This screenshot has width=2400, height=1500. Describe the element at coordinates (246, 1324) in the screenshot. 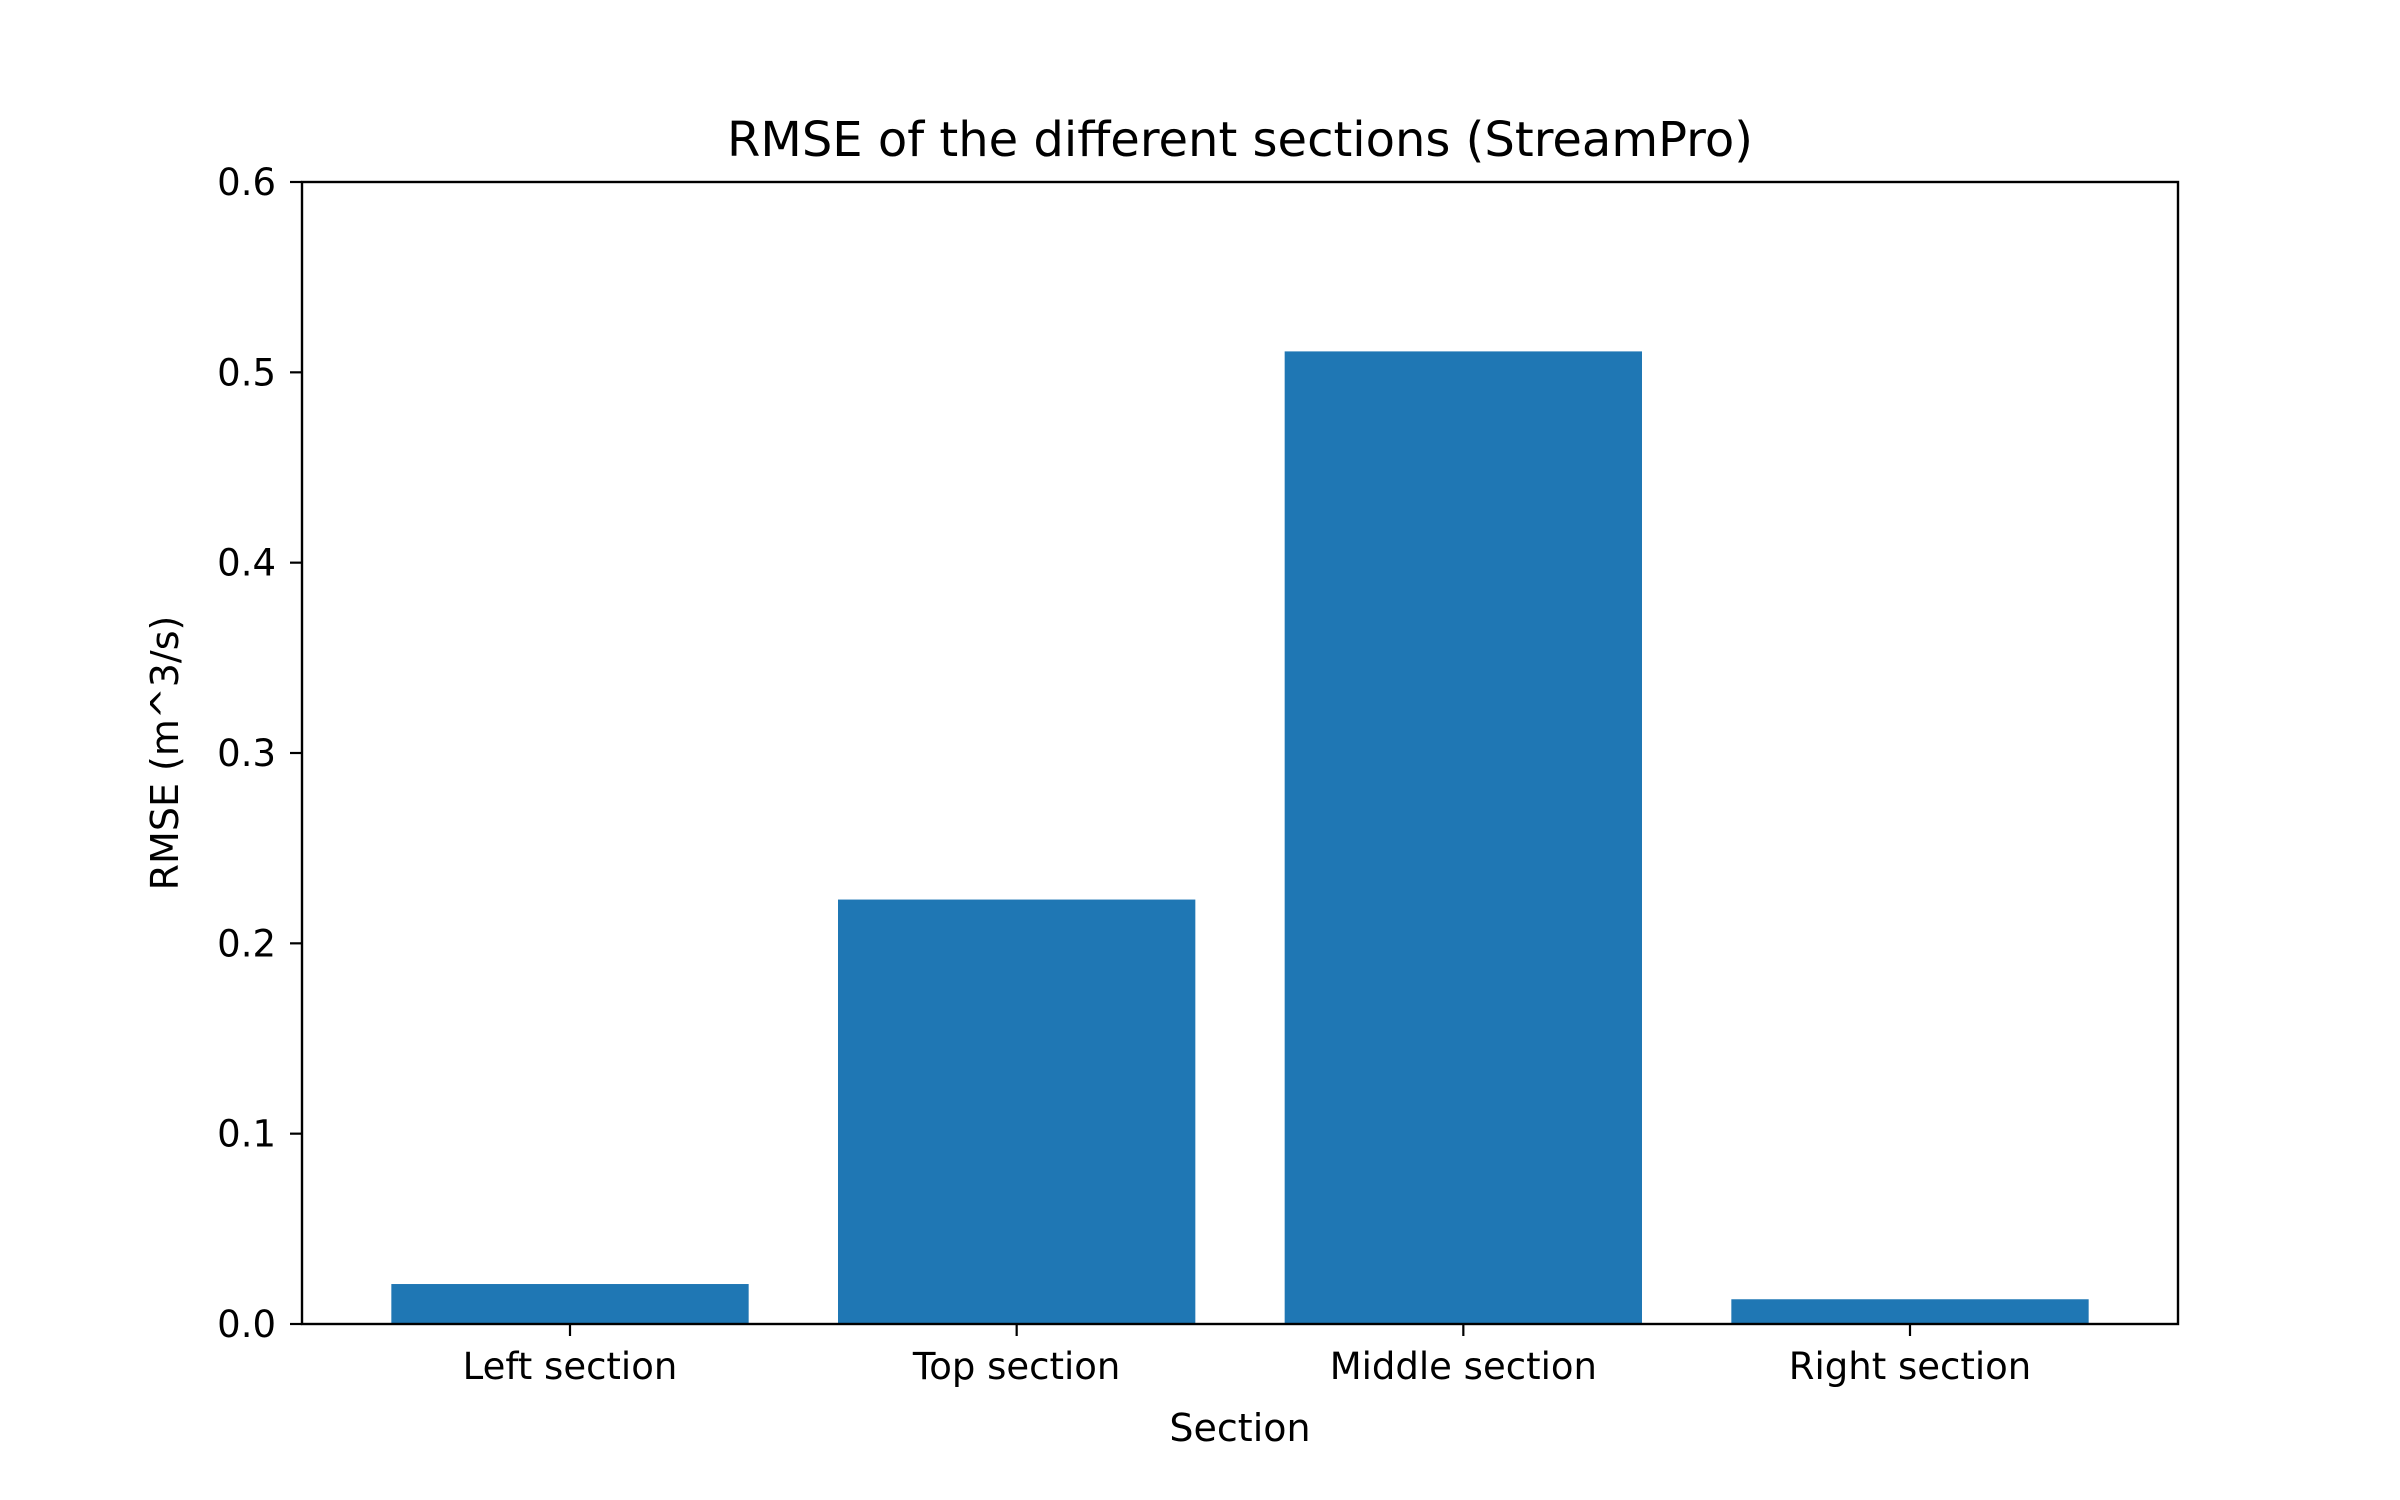

I see `y-tick-label: 0.0` at that location.